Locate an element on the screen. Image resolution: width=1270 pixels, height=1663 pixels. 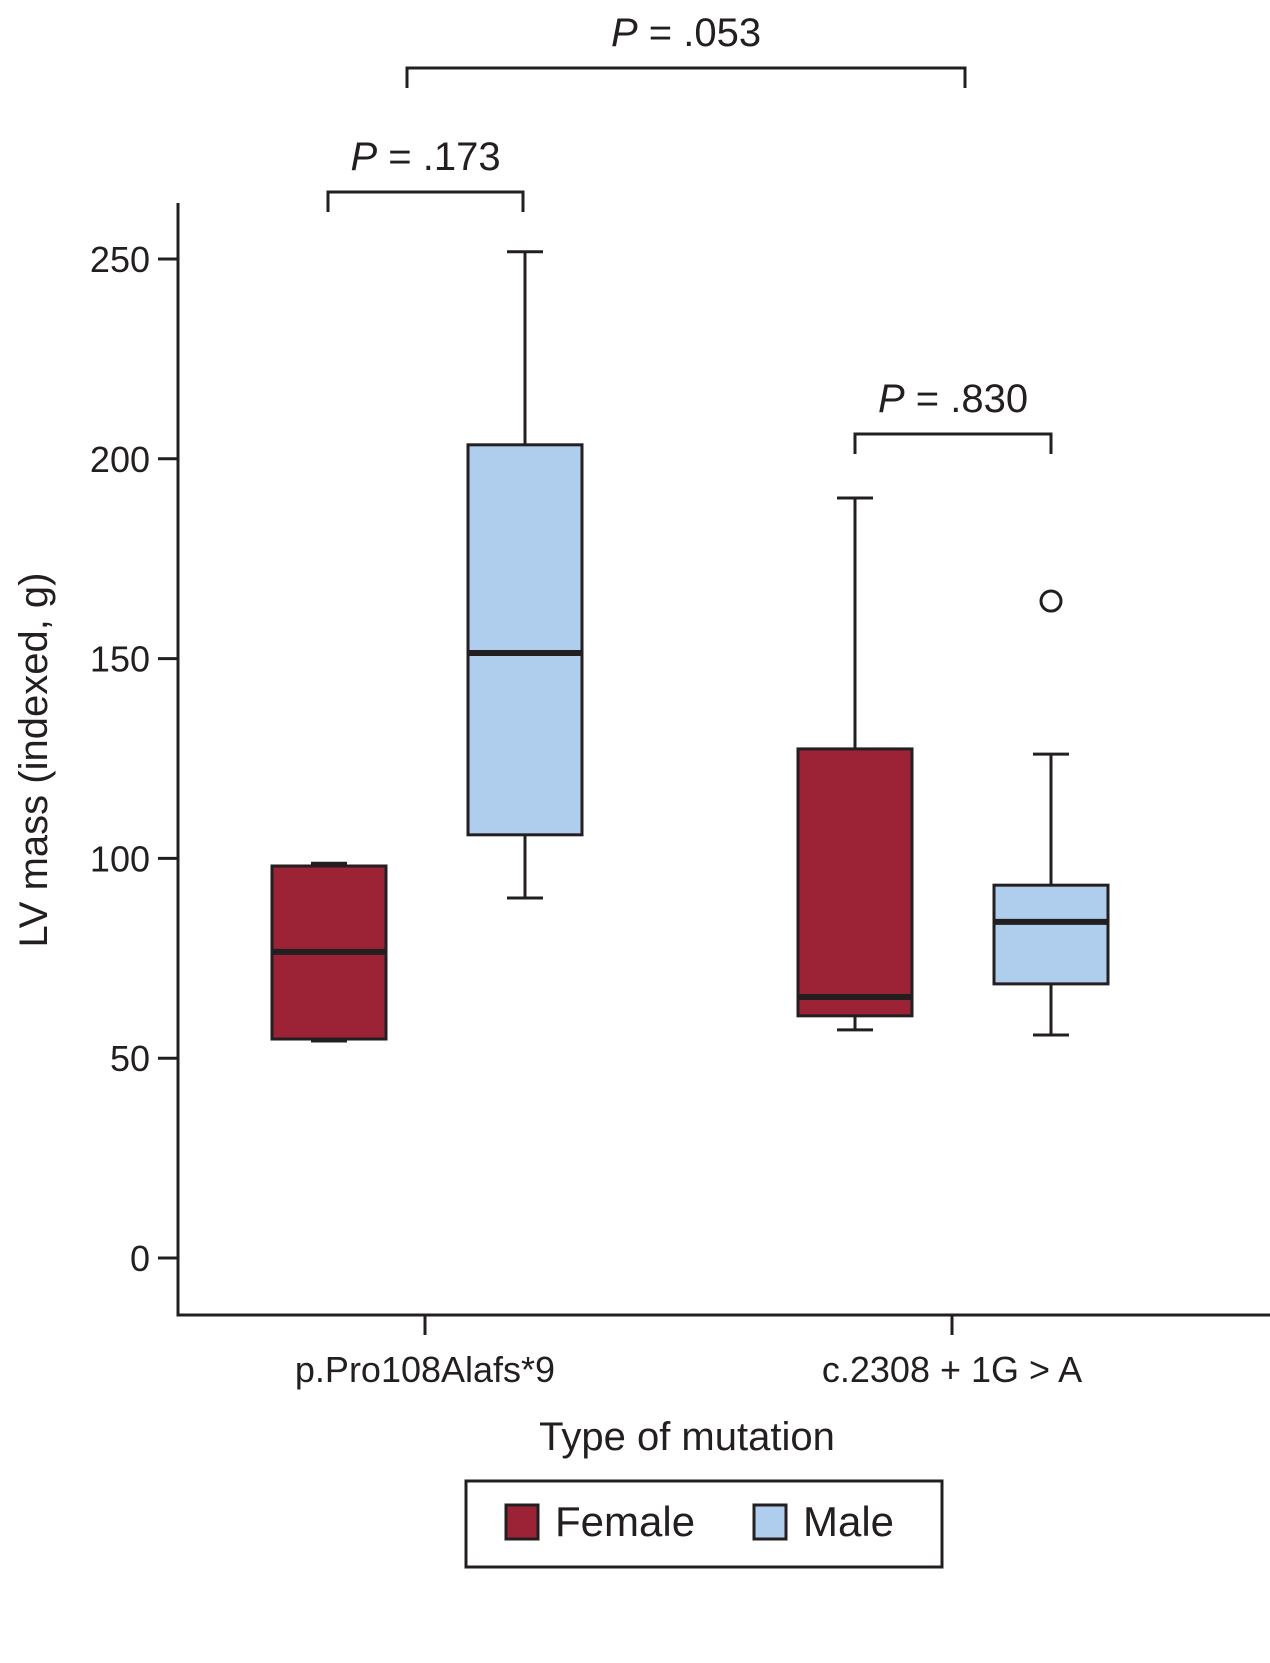
x-tick-label: c.2308 + 1G > A is located at coordinates (952, 1369).